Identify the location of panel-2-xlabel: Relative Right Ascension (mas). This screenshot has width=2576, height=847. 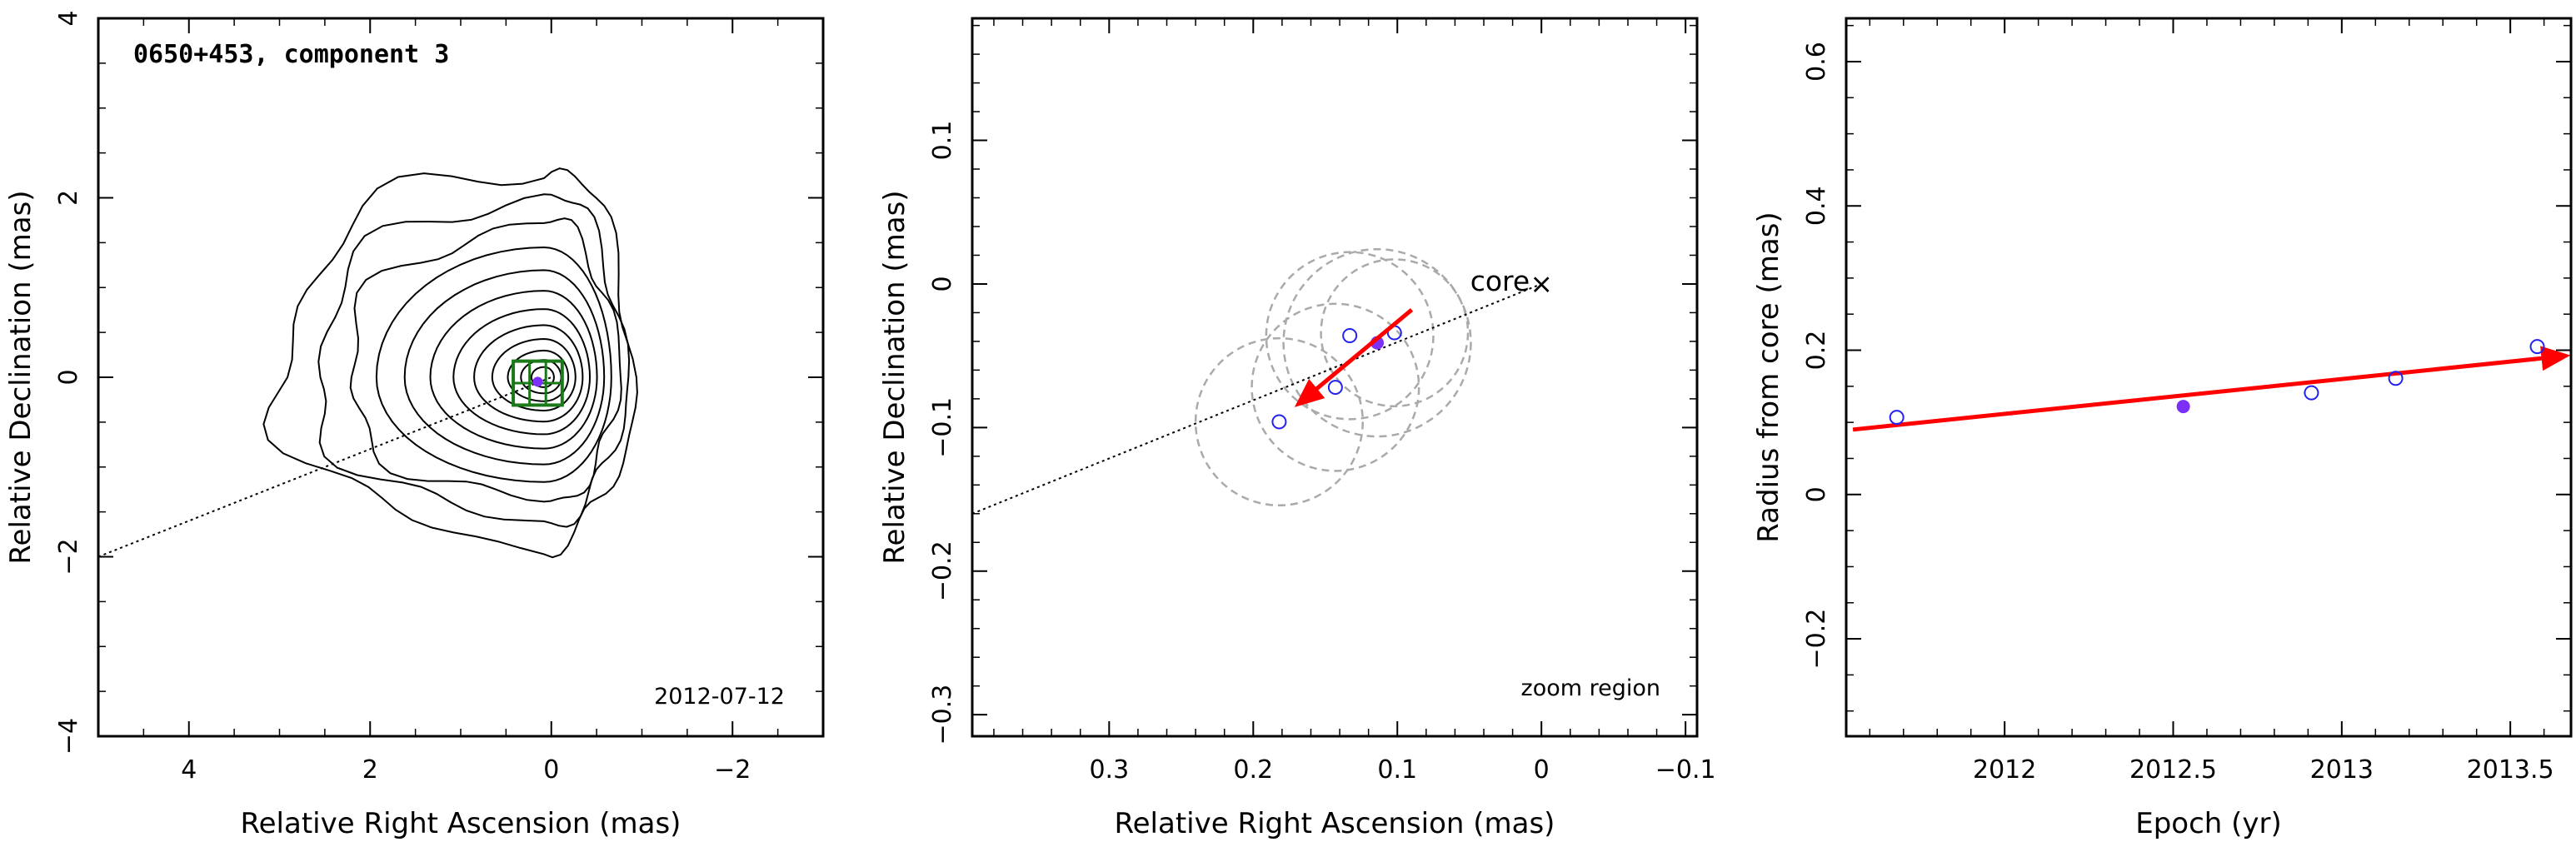
(1335, 823).